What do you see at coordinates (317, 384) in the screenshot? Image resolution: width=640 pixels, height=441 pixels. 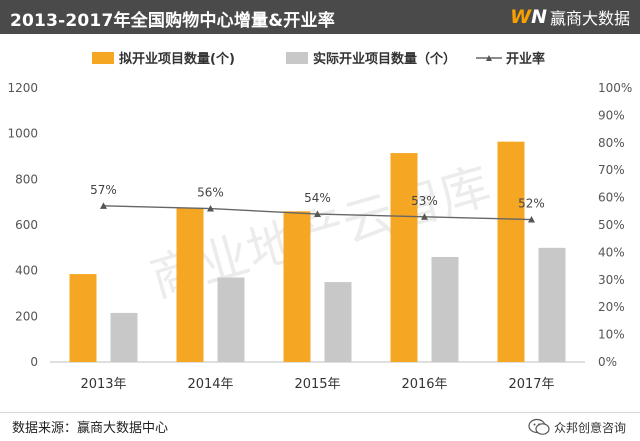 I see `x-tick-label: 2015年` at bounding box center [317, 384].